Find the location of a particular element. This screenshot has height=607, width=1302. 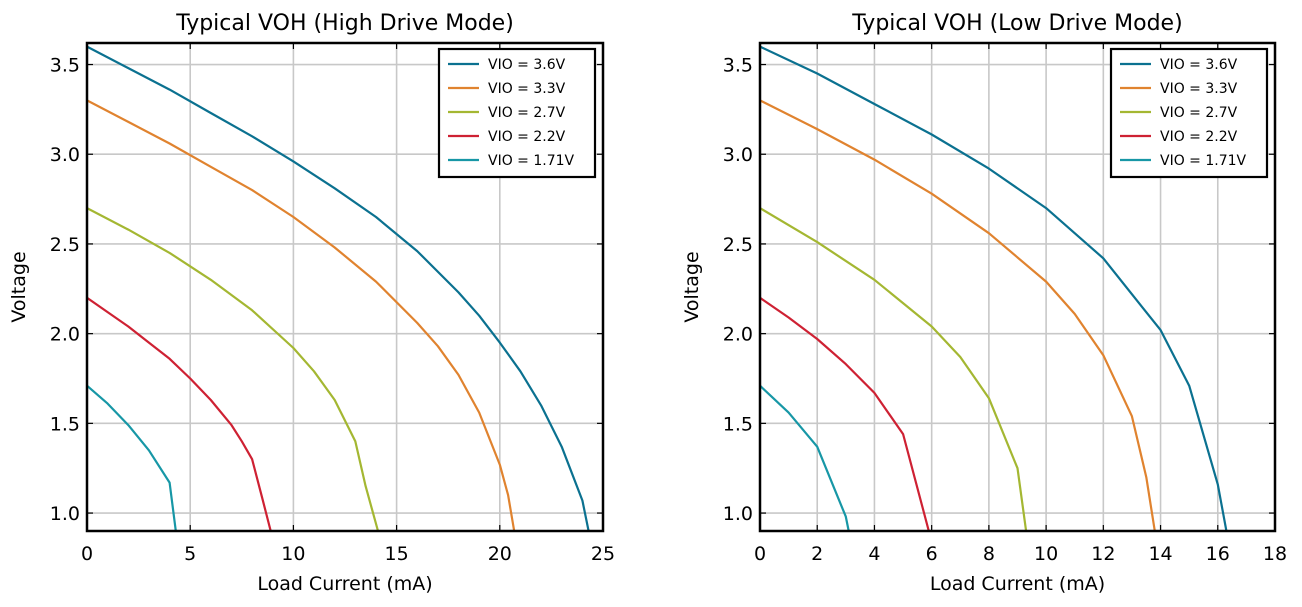

x-tick-label: 15 is located at coordinates (397, 554).